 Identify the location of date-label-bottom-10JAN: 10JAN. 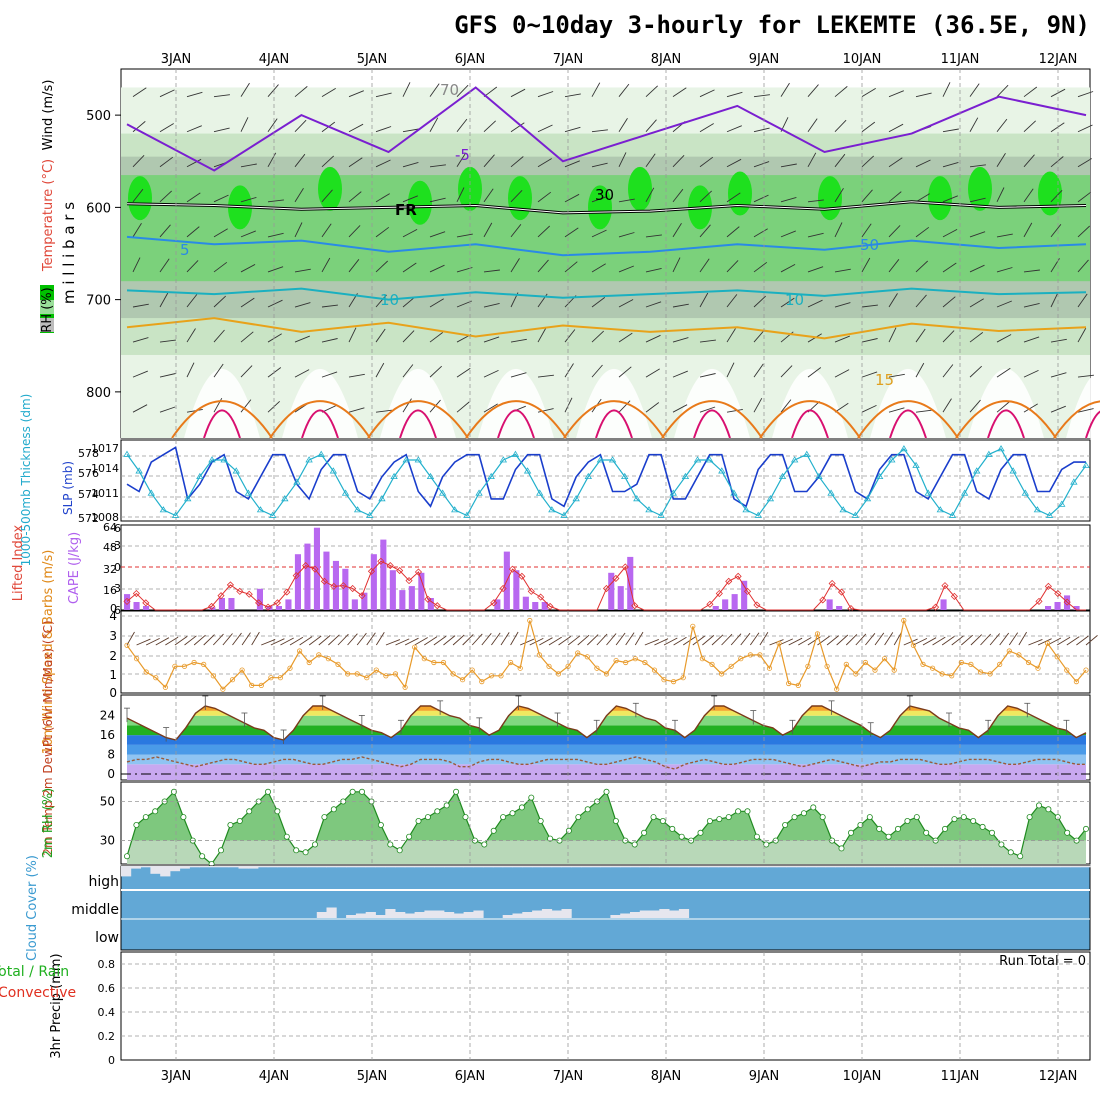
(862, 1076).